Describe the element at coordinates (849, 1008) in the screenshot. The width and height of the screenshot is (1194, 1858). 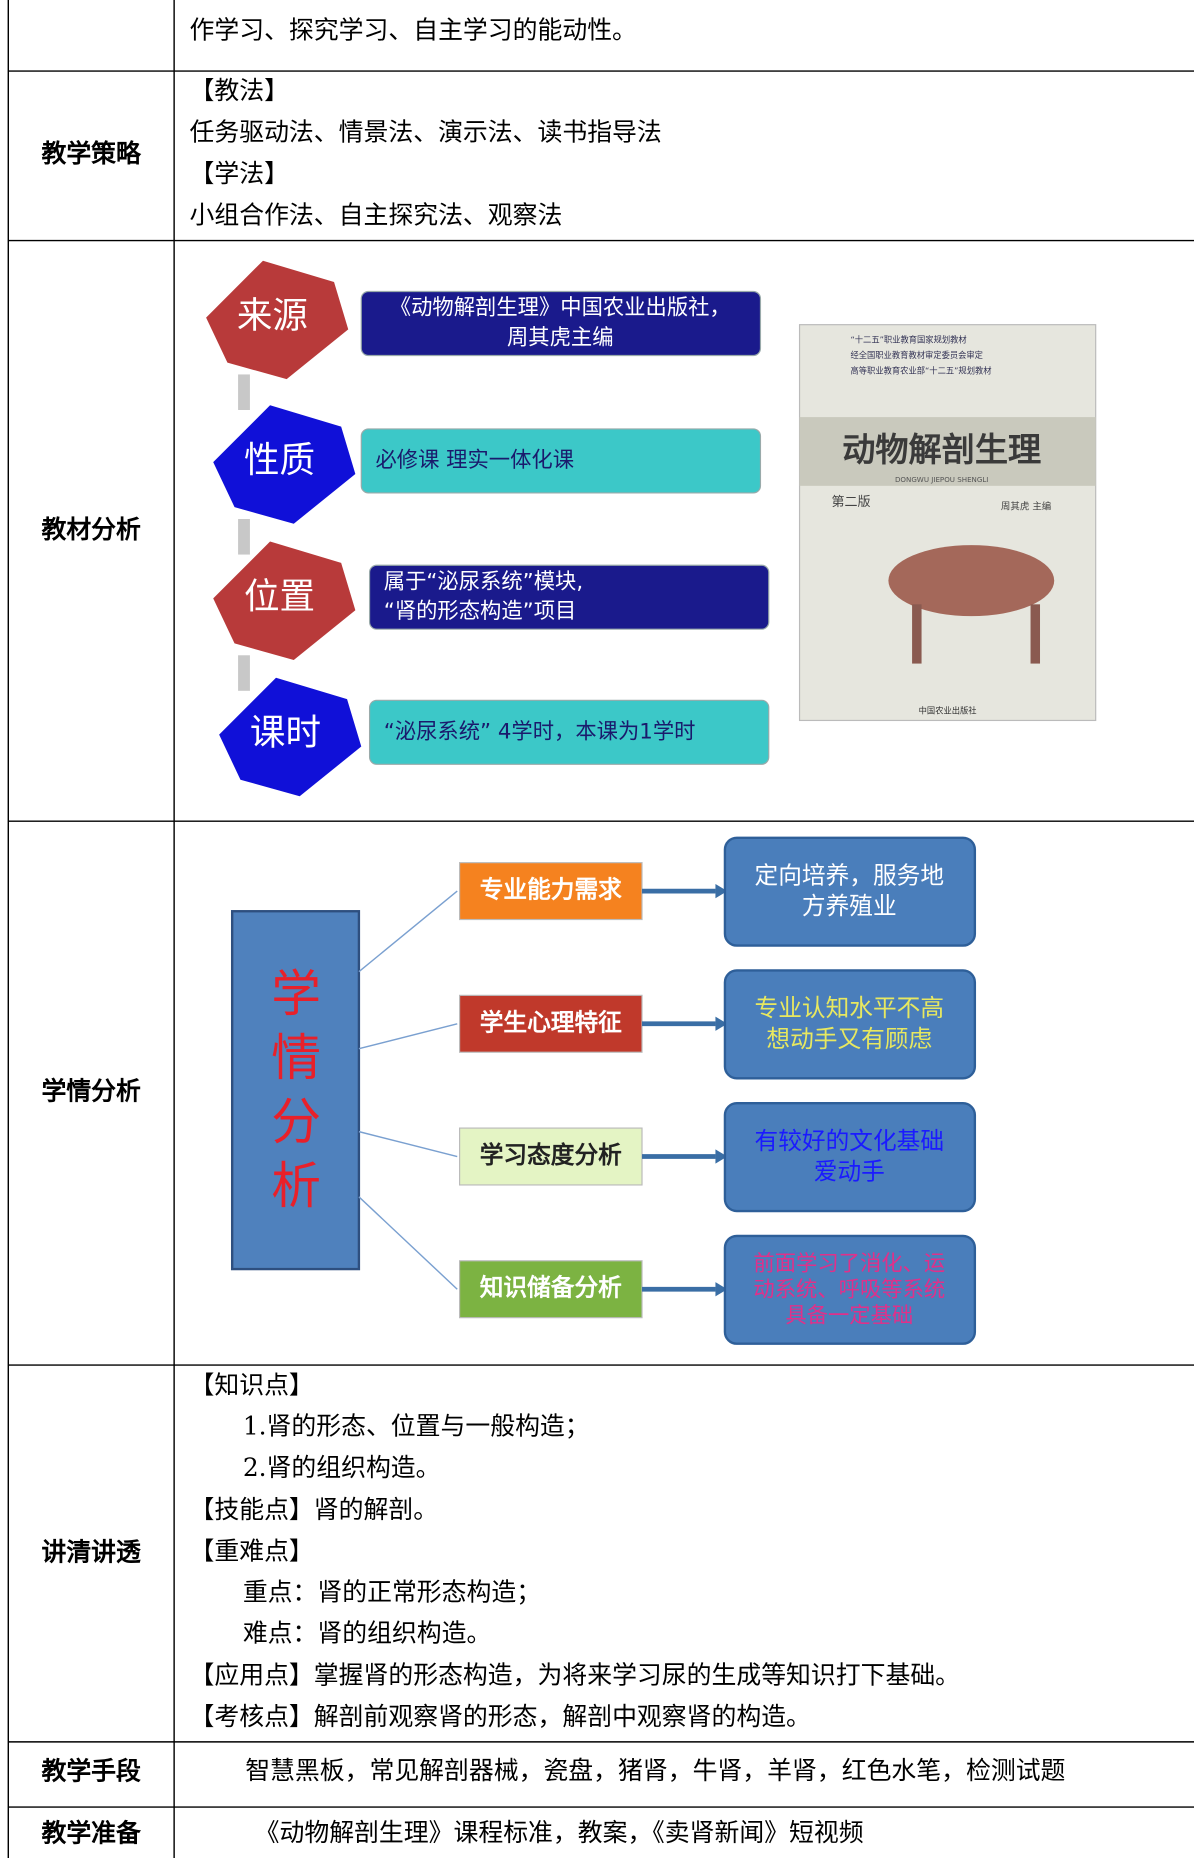
I see `detail-text: 专业认知水平不高` at that location.